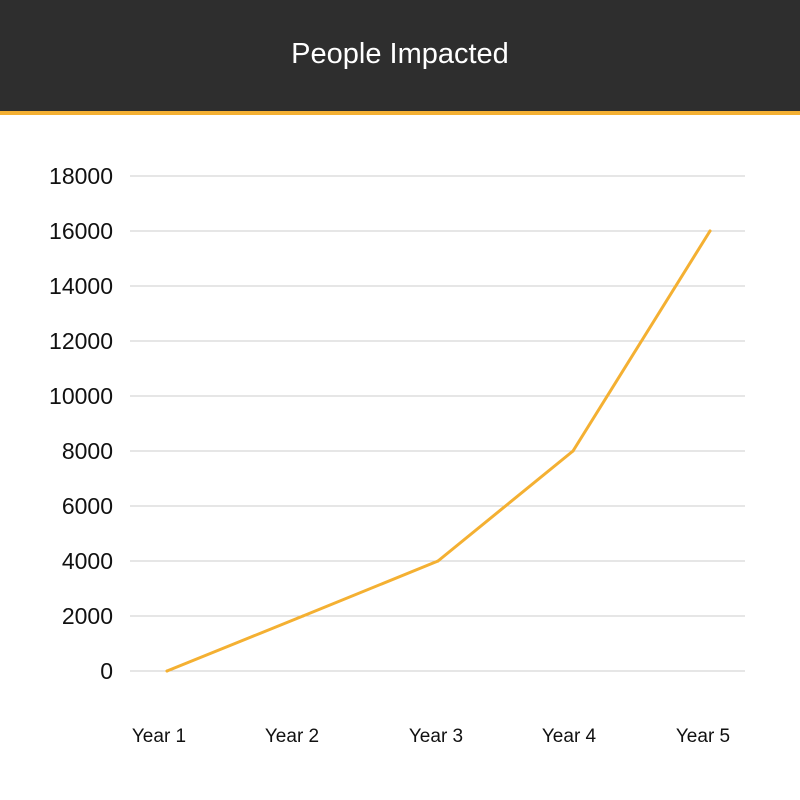 The height and width of the screenshot is (800, 800). I want to click on y-tick-label: 16000, so click(81, 231).